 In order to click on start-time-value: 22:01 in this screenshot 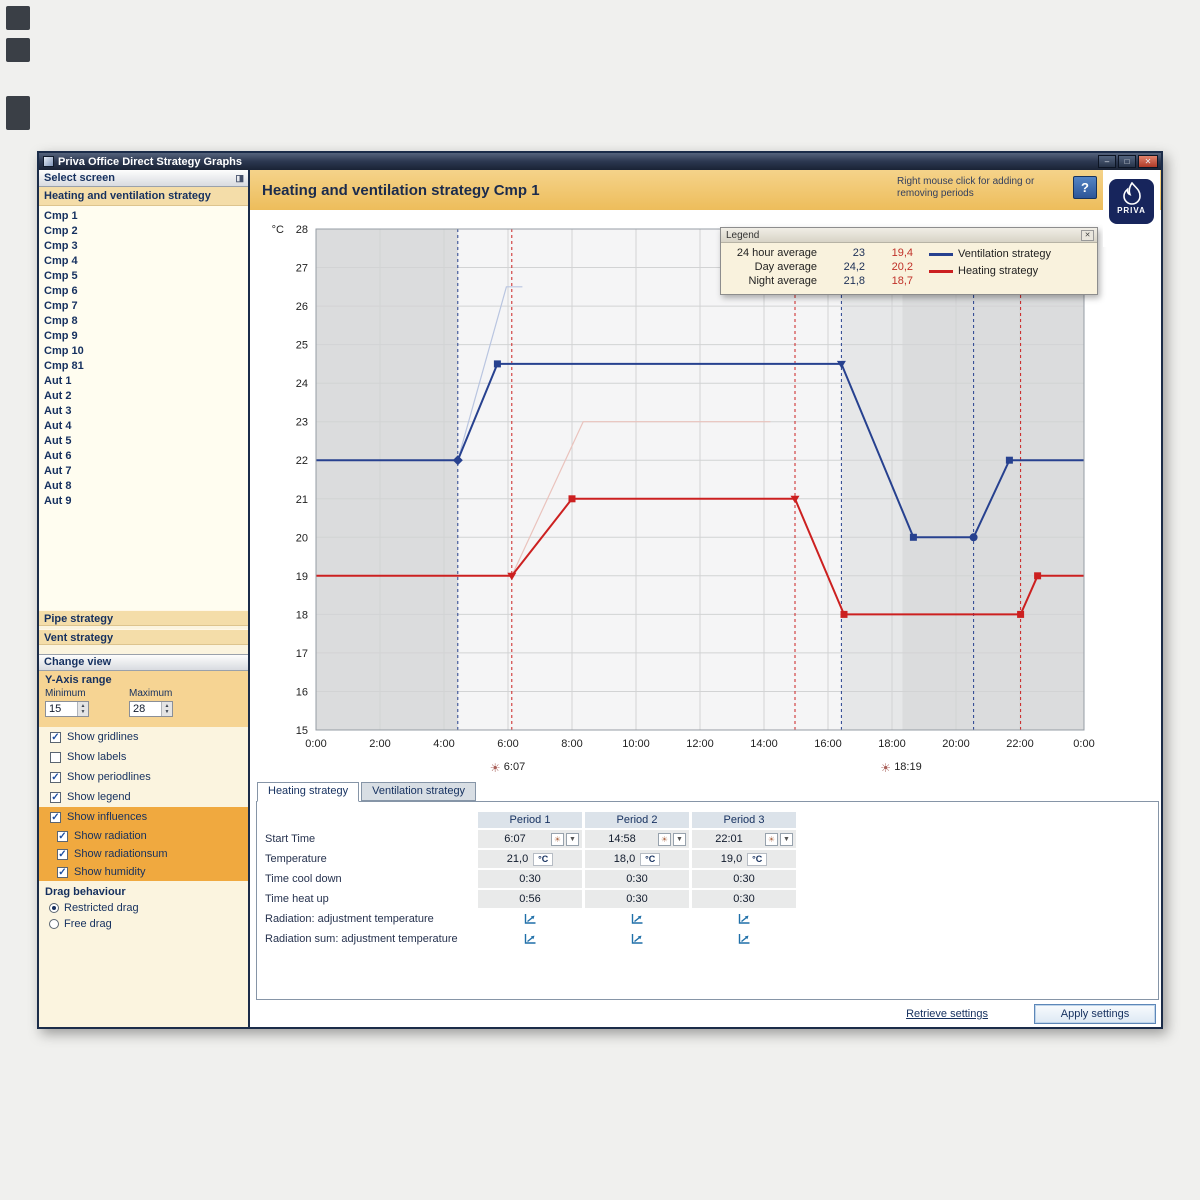, I will do `click(729, 839)`.